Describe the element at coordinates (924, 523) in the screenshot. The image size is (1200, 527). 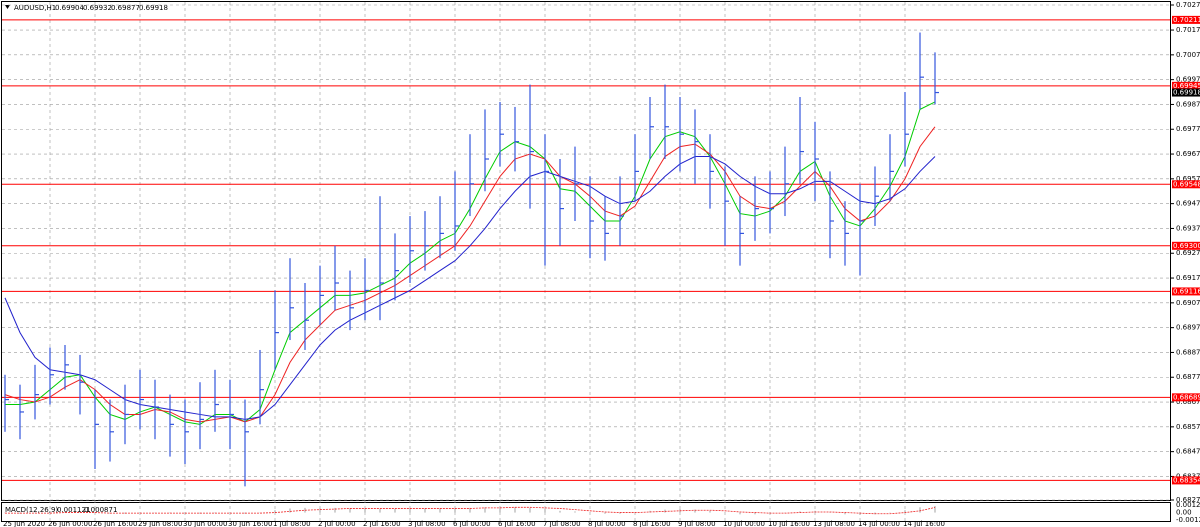
I see `x-tick-label: 14 Jul 16:00` at that location.